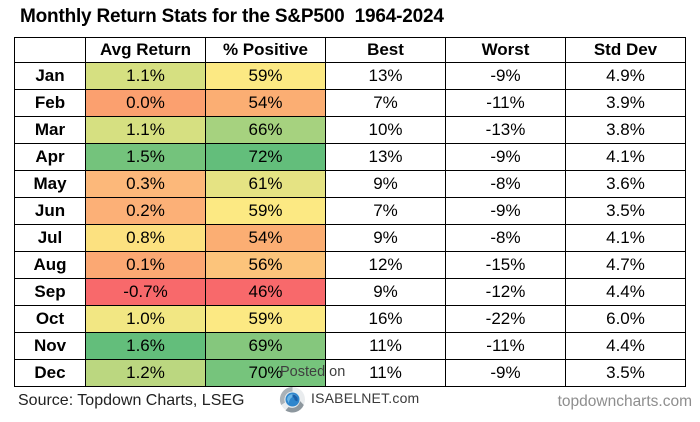  I want to click on table-row: Mar 1.1% 66% 10% -13% 3.8%, so click(350, 130).